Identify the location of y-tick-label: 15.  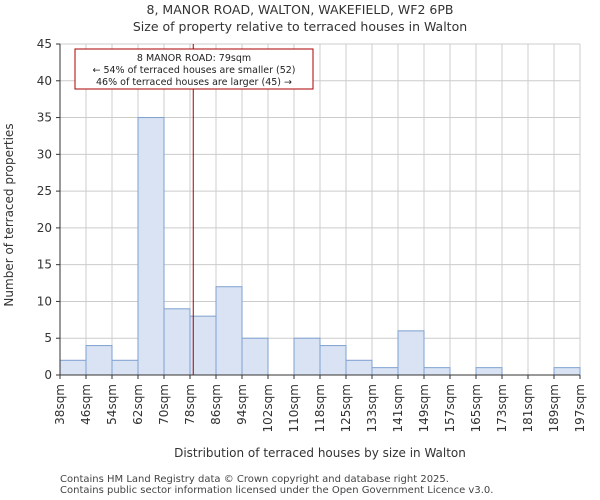
(44, 265).